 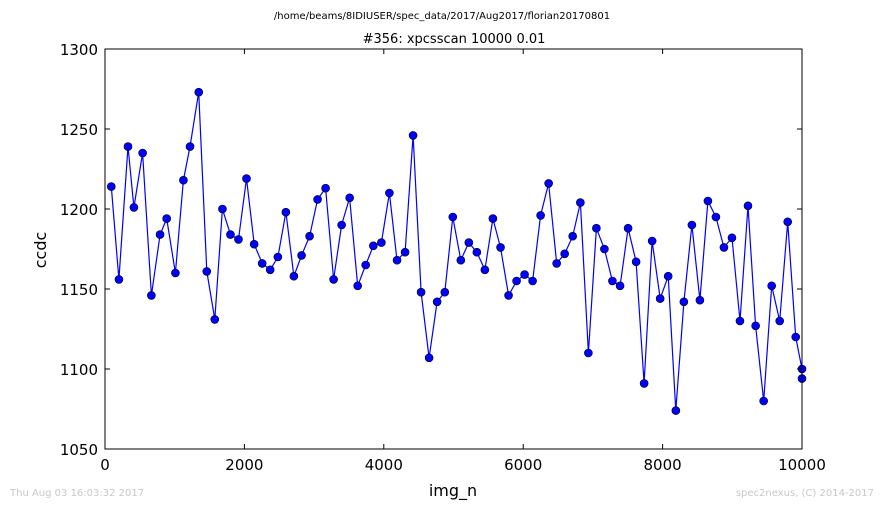 What do you see at coordinates (79, 50) in the screenshot?
I see `y-tick-label: 1300` at bounding box center [79, 50].